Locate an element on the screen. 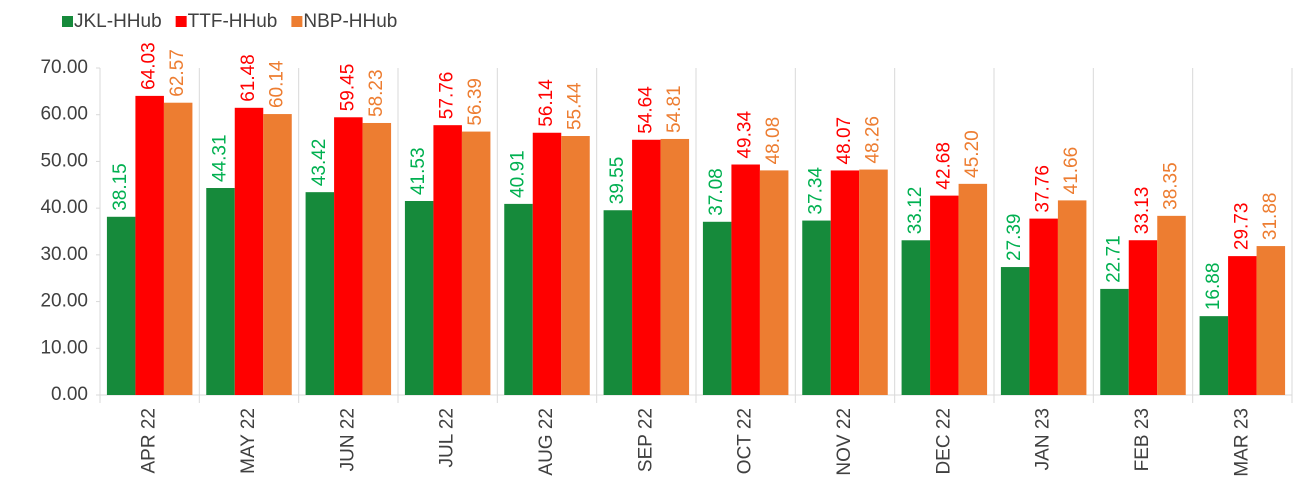  data-label: 43.42 is located at coordinates (319, 163).